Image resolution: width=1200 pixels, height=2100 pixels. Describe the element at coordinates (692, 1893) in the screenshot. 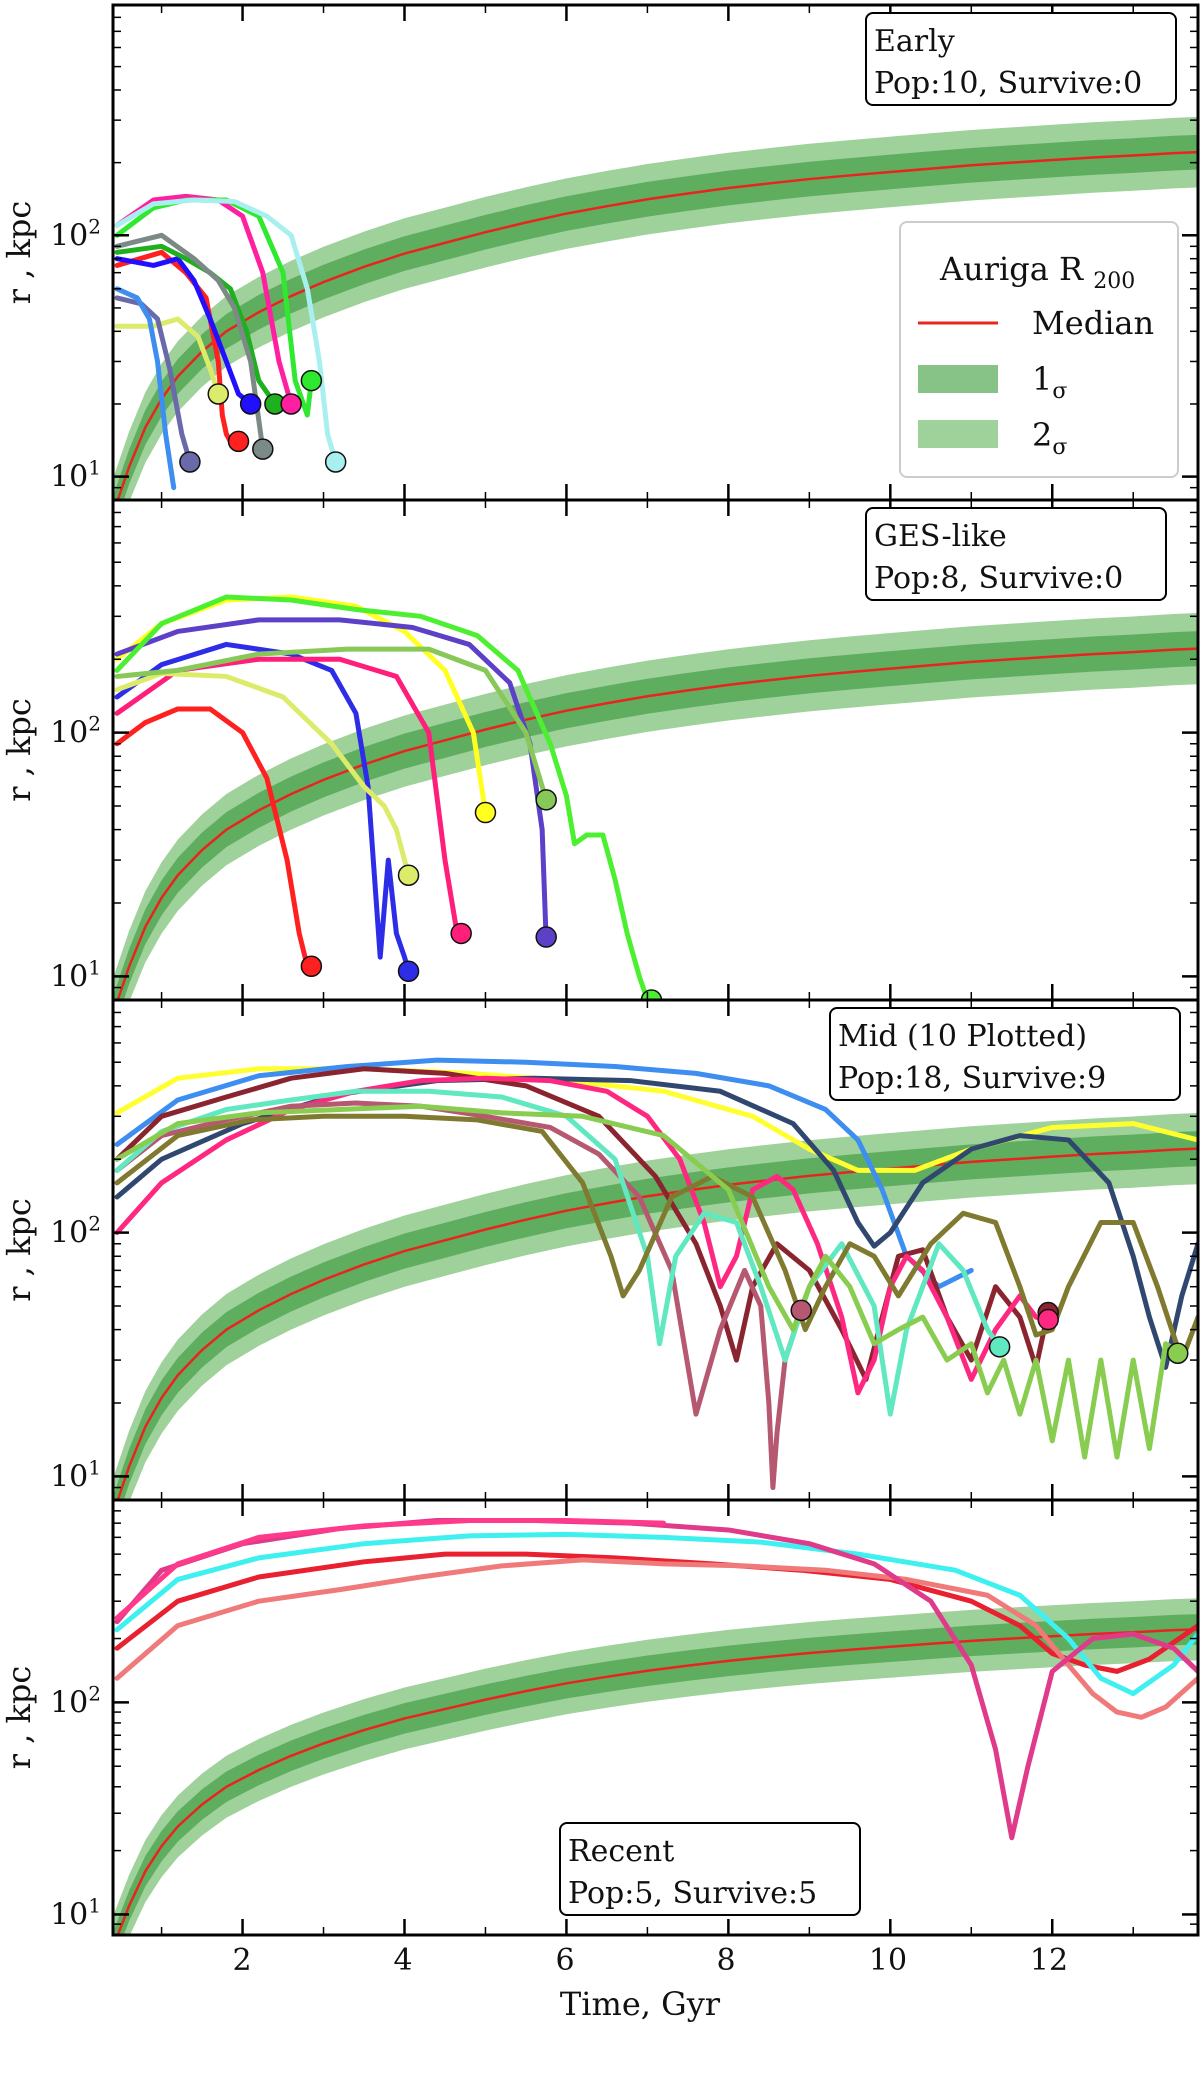

I see `panel-subtitle: Pop:5, Survive:5` at that location.